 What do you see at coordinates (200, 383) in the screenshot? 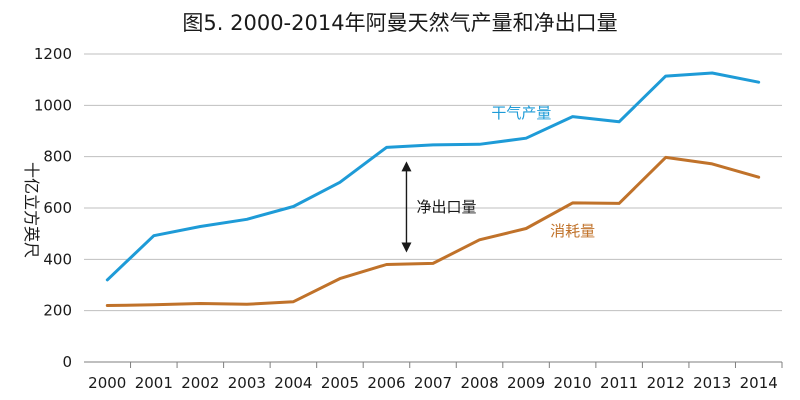
I see `x-tick-label-2002: 2002` at bounding box center [200, 383].